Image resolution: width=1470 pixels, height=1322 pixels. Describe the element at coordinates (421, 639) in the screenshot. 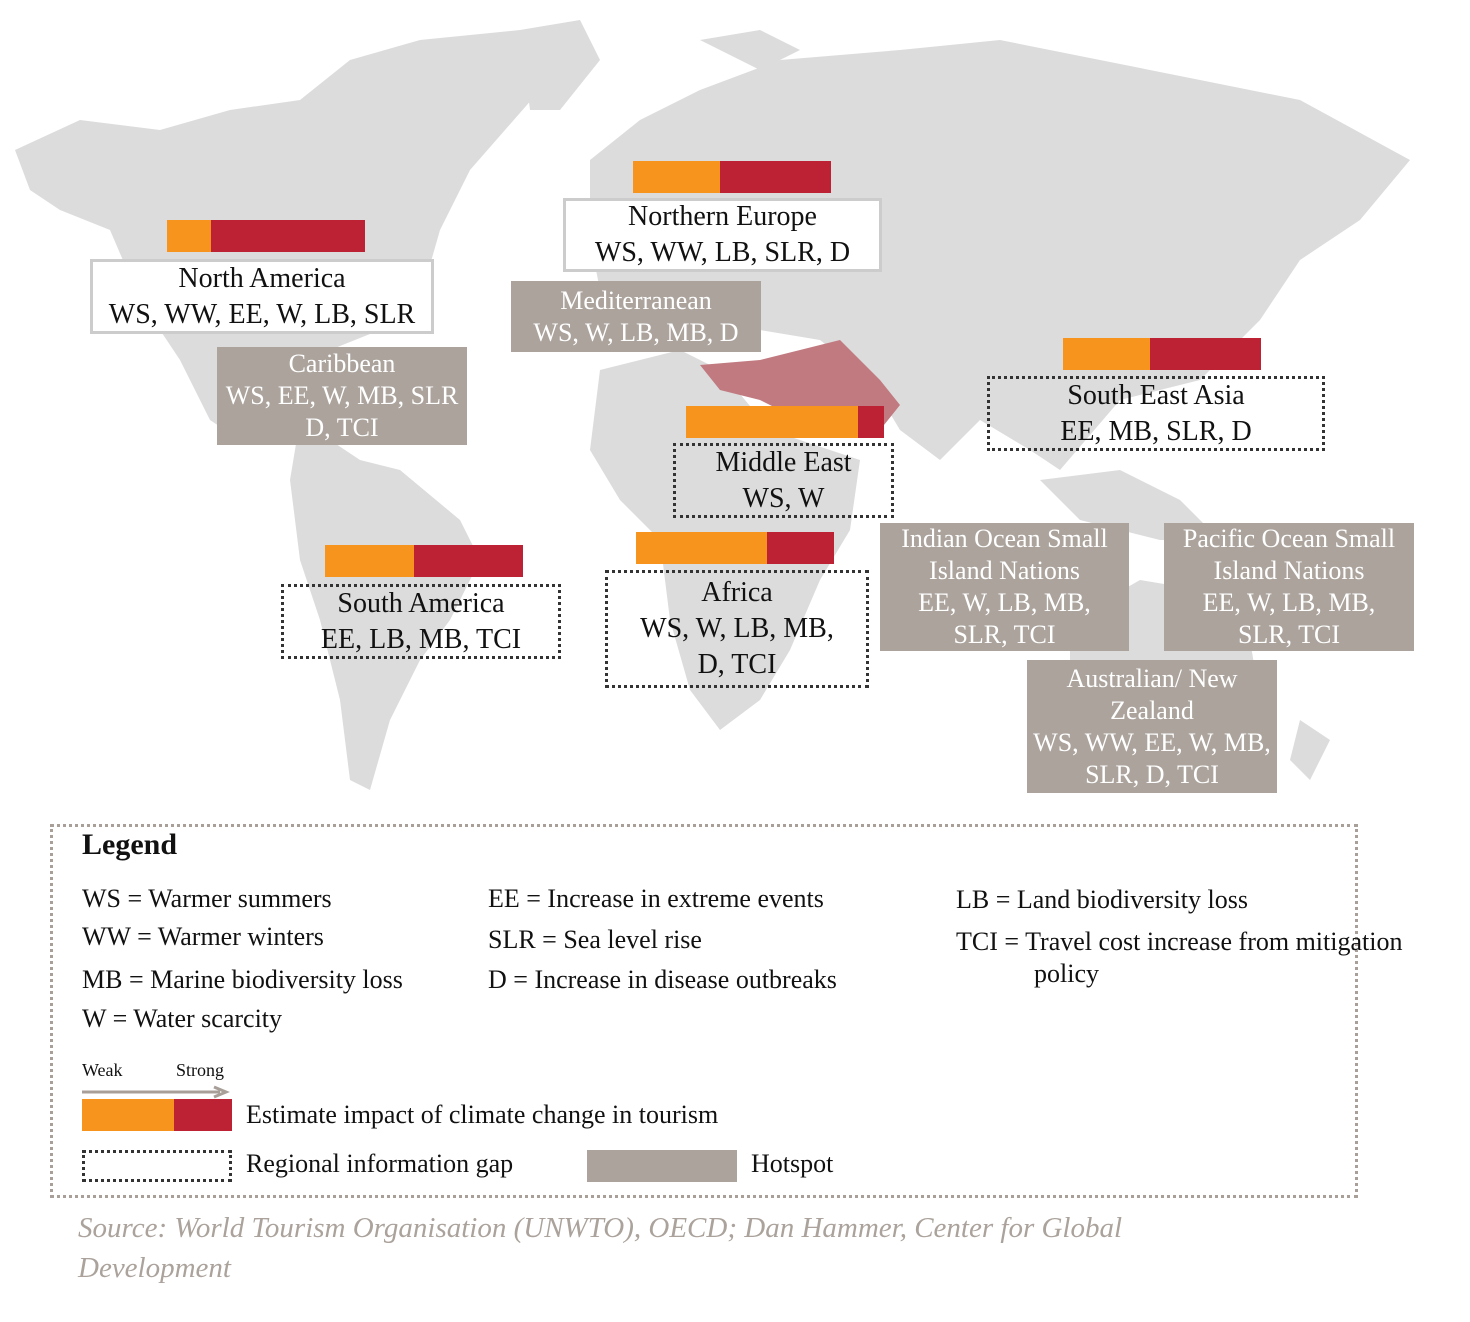

I see `region-text: EE, LB, MB, TCI` at that location.